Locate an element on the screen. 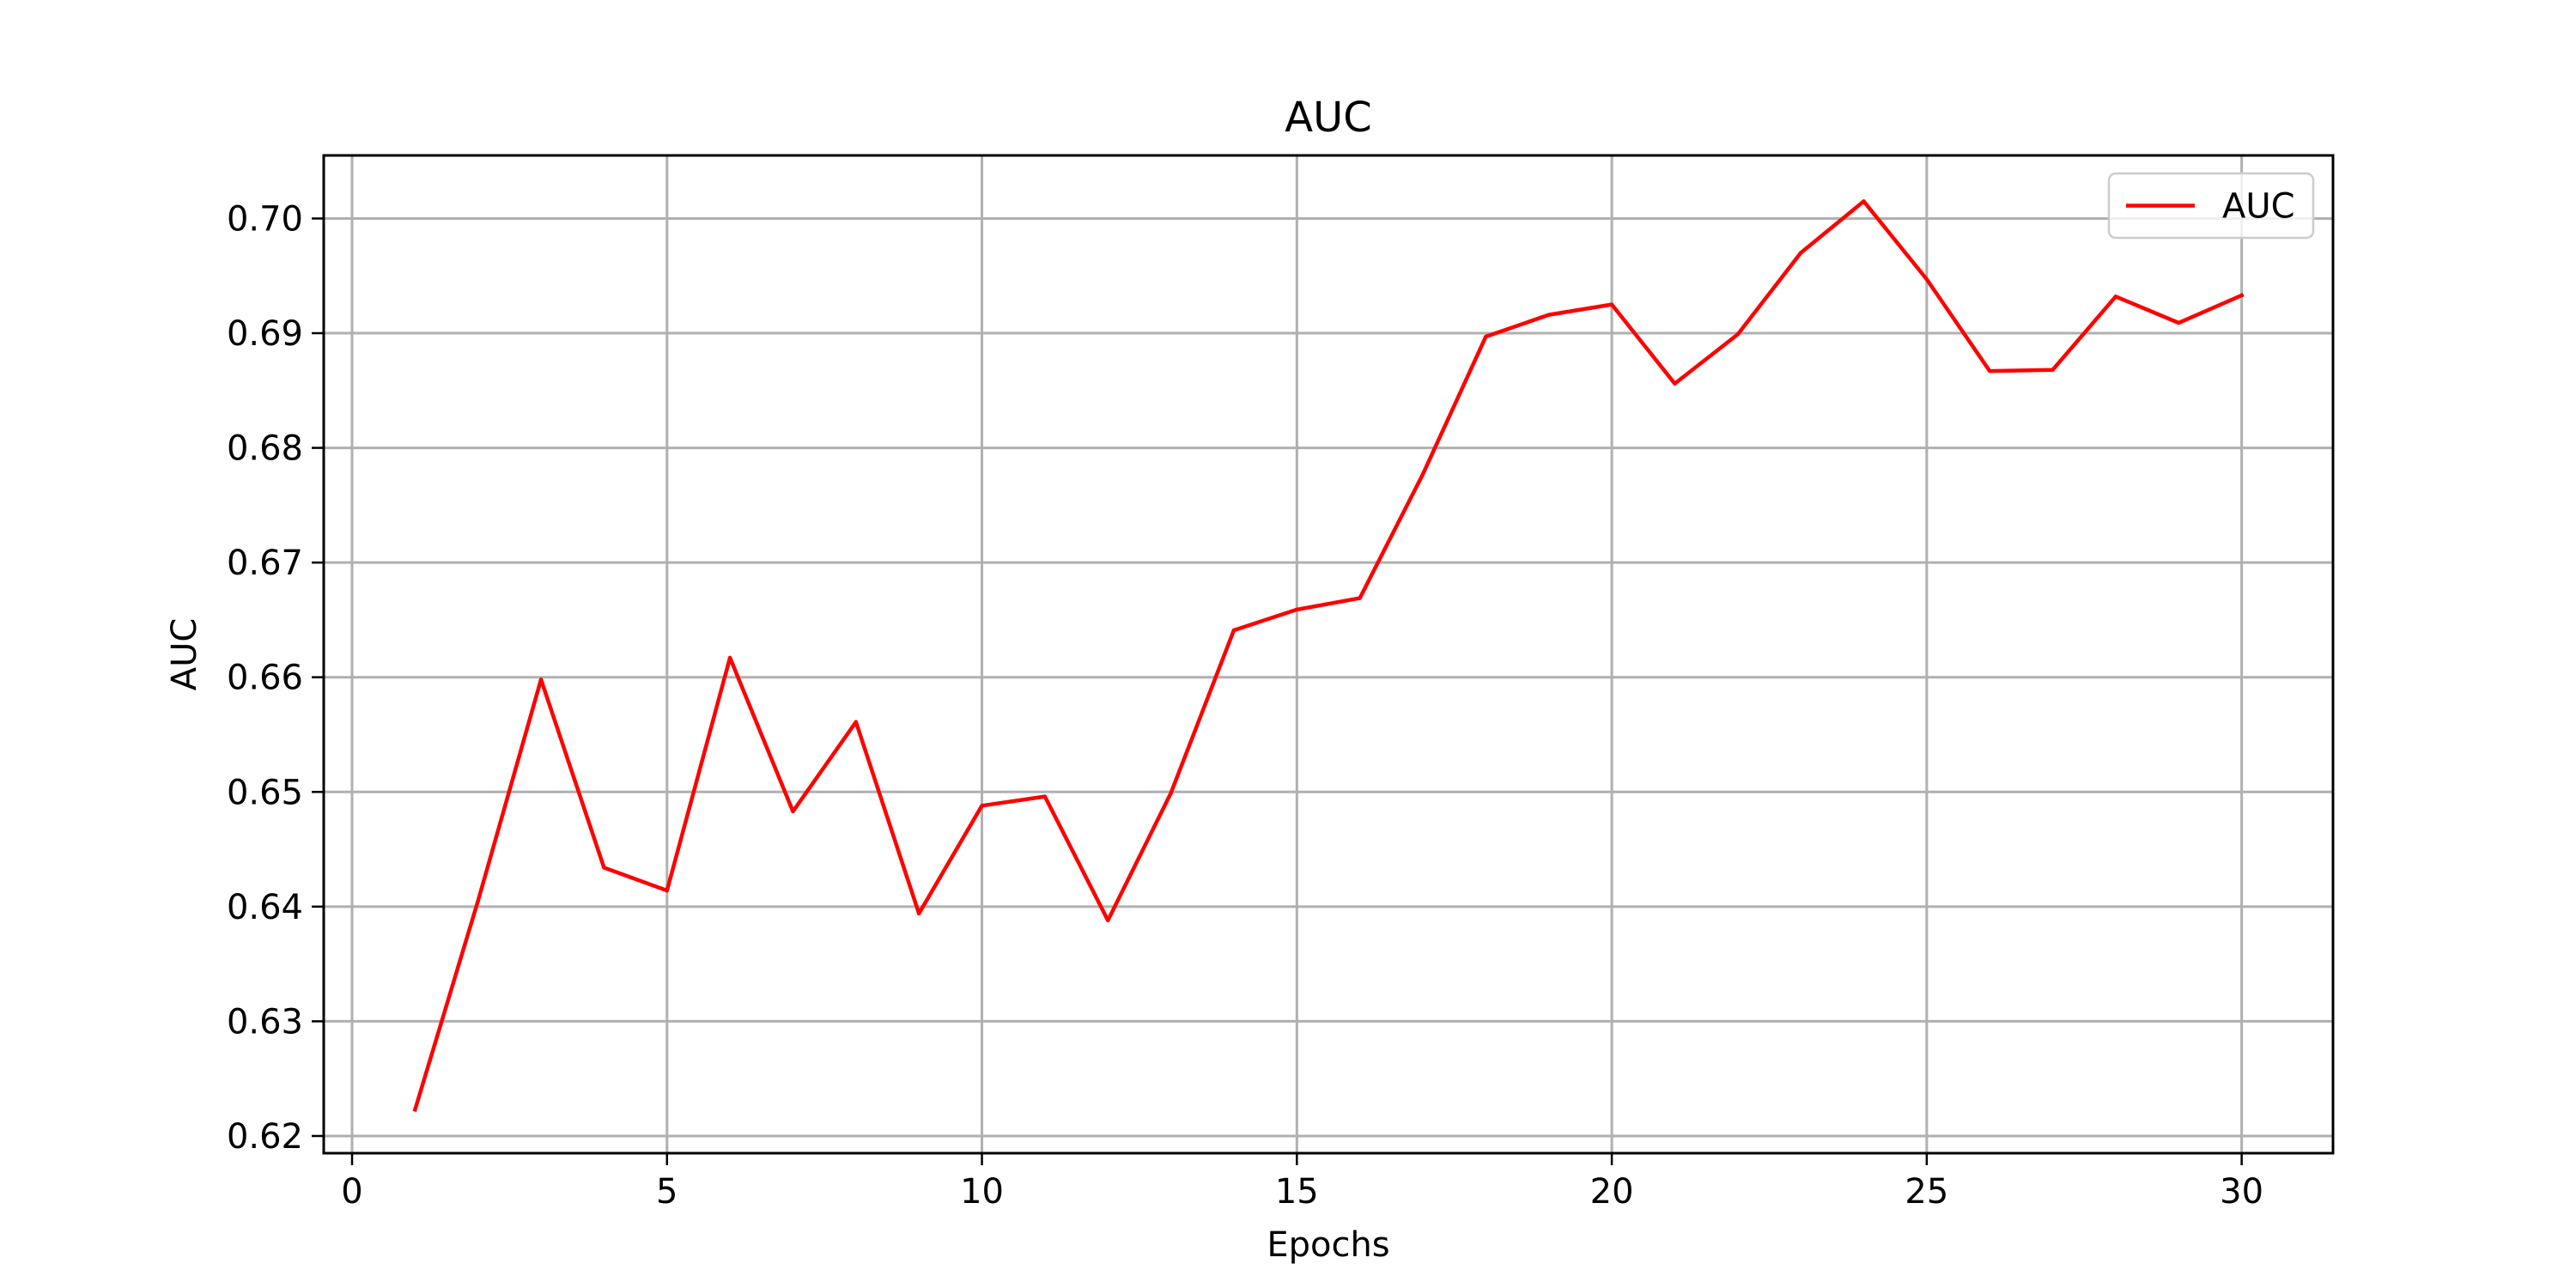 This screenshot has width=2576, height=1288. legend-label: AUC is located at coordinates (2258, 207).